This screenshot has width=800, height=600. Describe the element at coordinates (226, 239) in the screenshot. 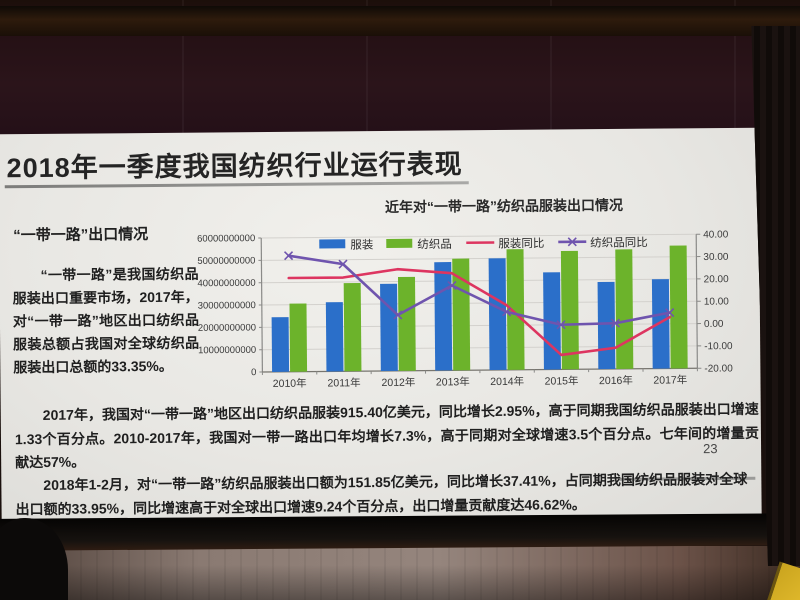

I see `svg-text: 60000000000` at that location.